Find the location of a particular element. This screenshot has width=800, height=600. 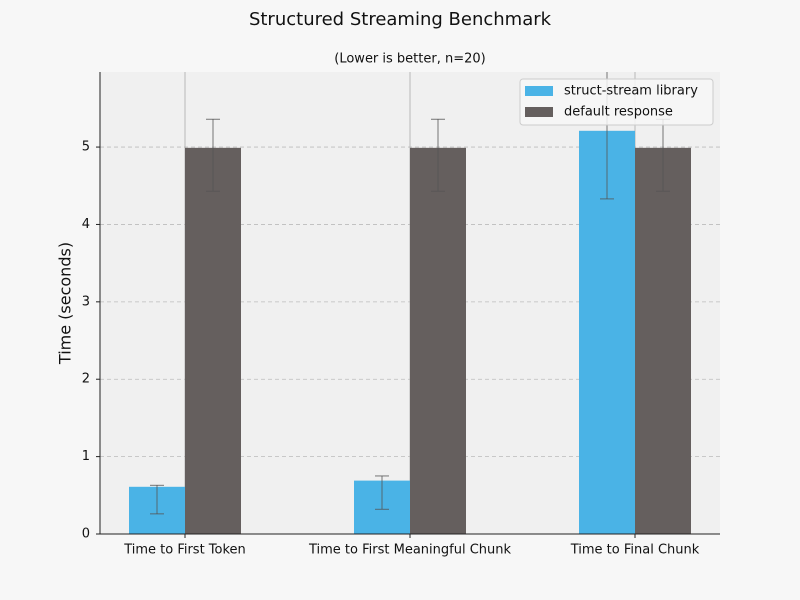

x-tick-label: Time to First Meaningful Chunk is located at coordinates (409, 550).